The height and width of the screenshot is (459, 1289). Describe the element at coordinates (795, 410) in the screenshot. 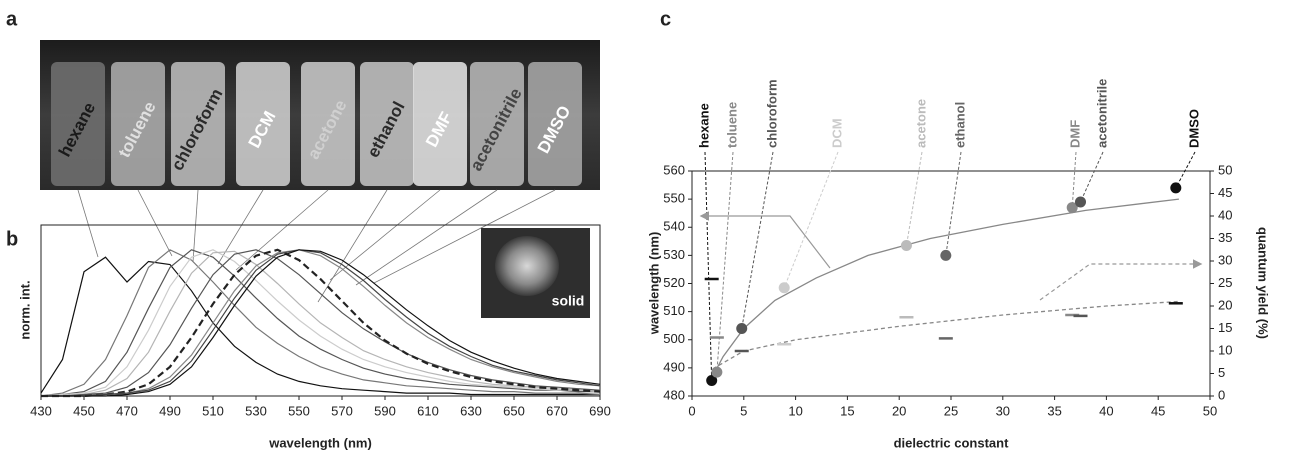

I see `x-tick-label: 10` at that location.